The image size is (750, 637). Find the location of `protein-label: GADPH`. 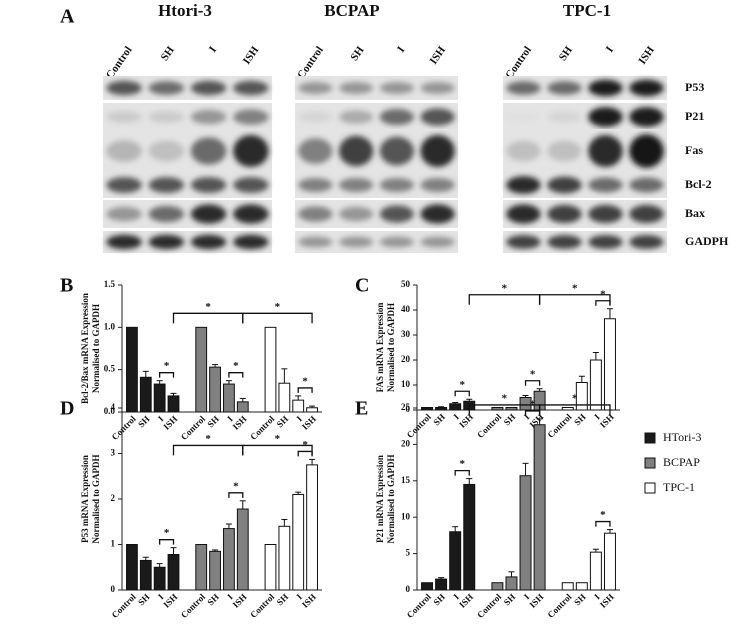

protein-label: GADPH is located at coordinates (707, 241).